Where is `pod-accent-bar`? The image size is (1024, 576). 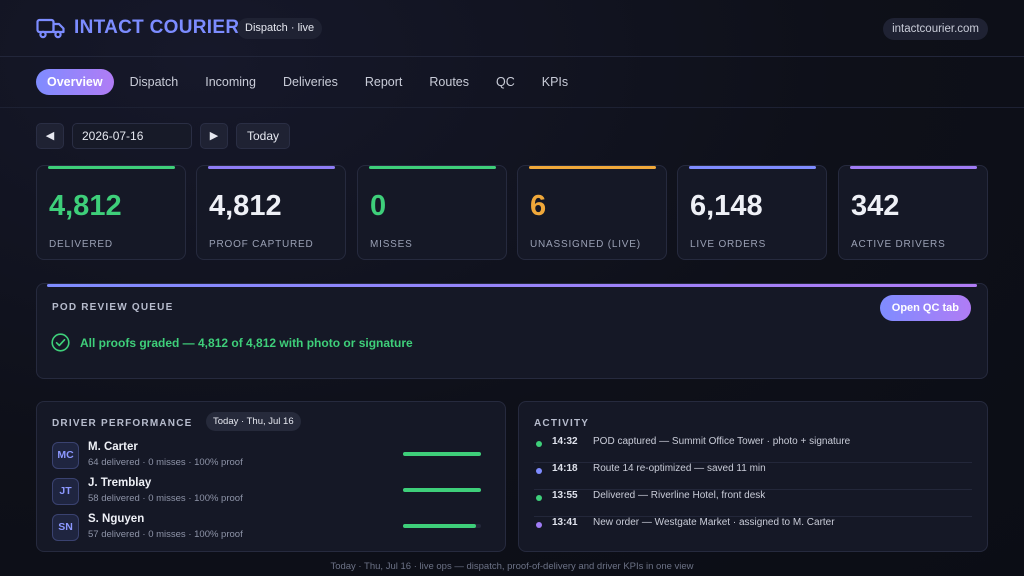
pod-accent-bar is located at coordinates (512, 285).